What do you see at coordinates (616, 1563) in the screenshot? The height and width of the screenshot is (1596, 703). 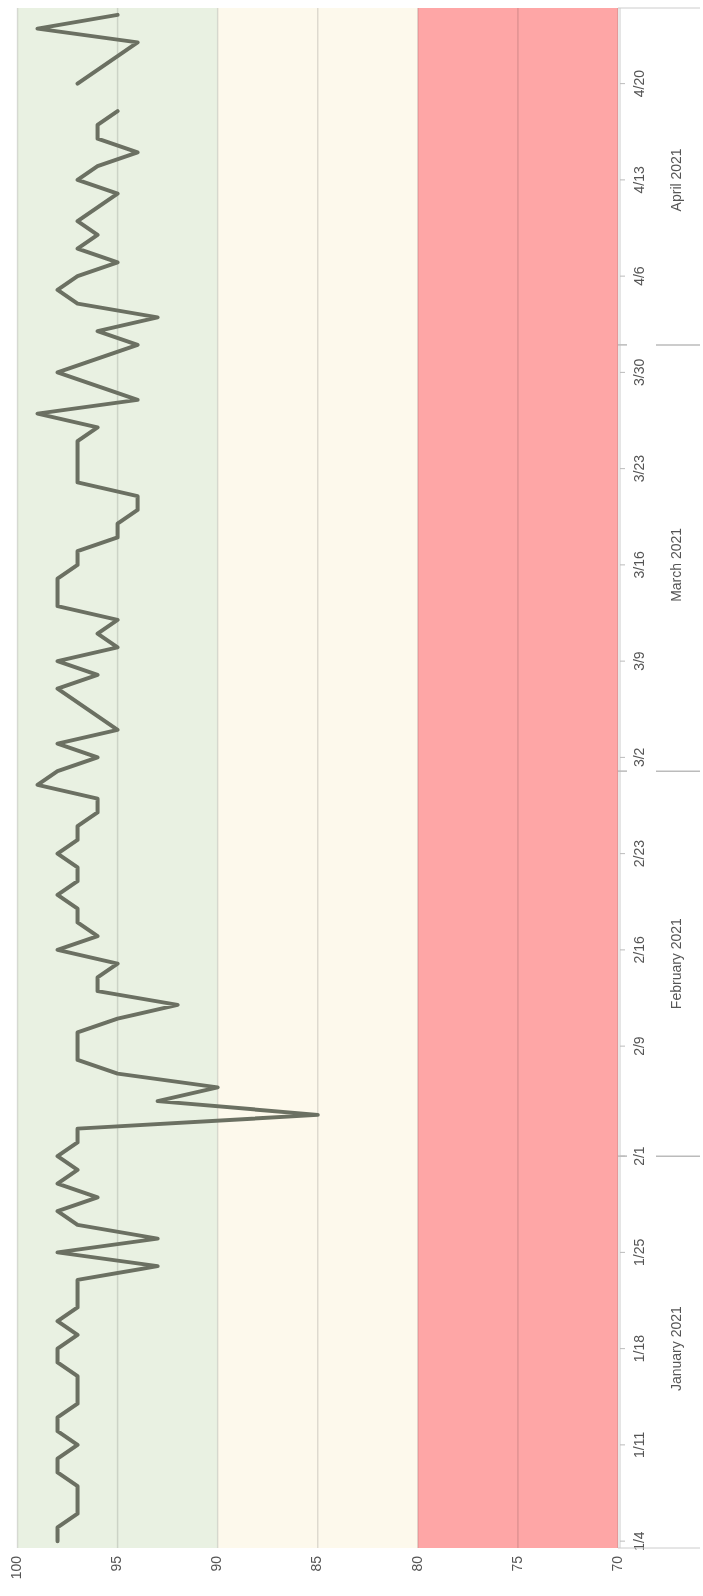 I see `x-tick-label: 70` at bounding box center [616, 1563].